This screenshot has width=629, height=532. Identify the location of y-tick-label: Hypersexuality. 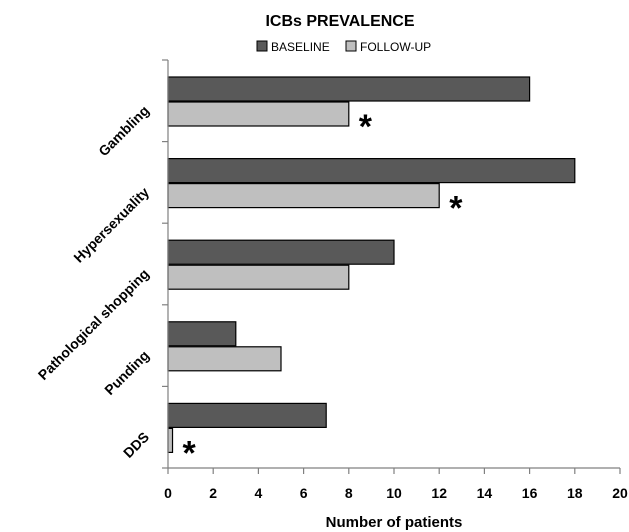
(111, 225).